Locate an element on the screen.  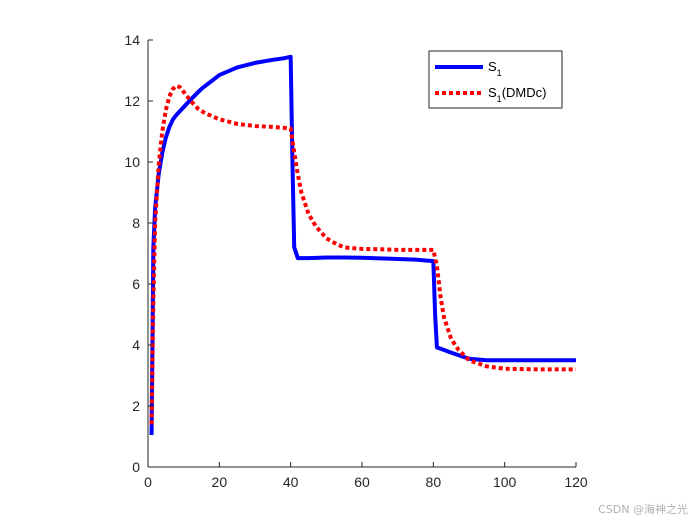
x-tick-label: 100 is located at coordinates (505, 482).